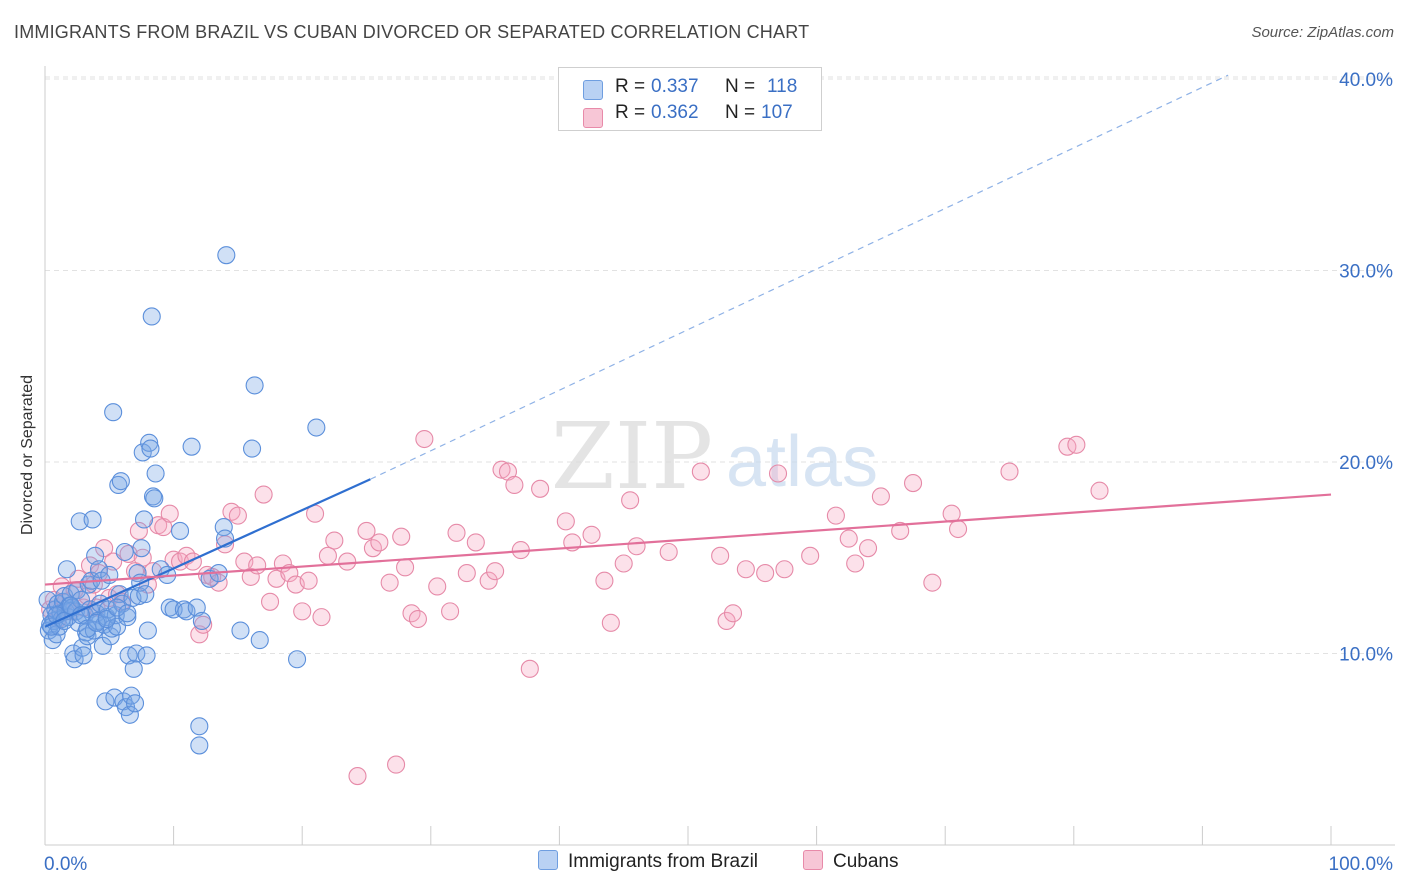 Image resolution: width=1406 pixels, height=892 pixels. What do you see at coordinates (27, 455) in the screenshot?
I see `y-axis-label: Divorced or Separated` at bounding box center [27, 455].